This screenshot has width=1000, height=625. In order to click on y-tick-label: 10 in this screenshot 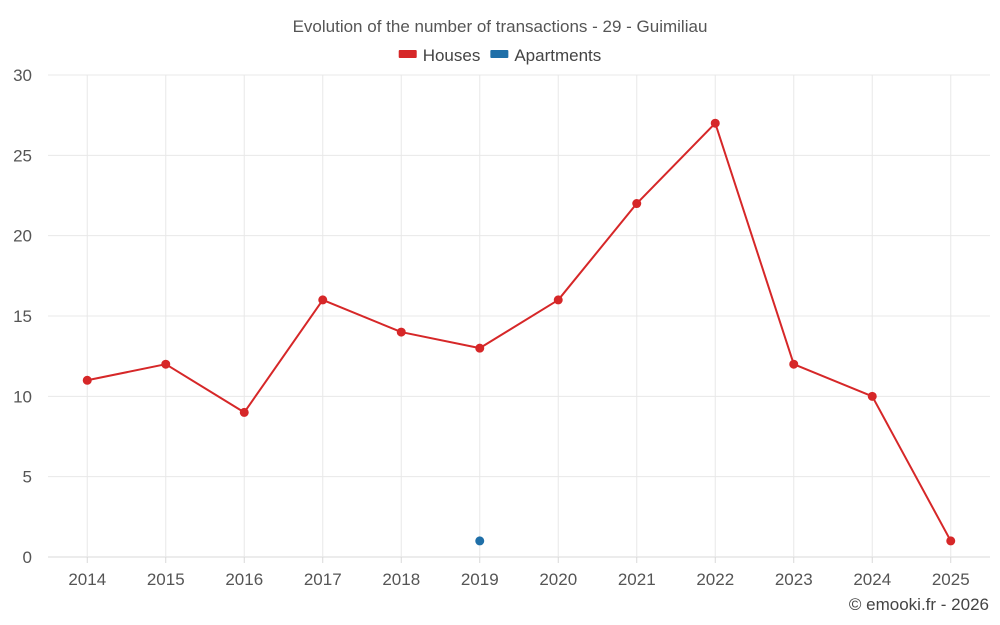, I will do `click(22, 396)`.